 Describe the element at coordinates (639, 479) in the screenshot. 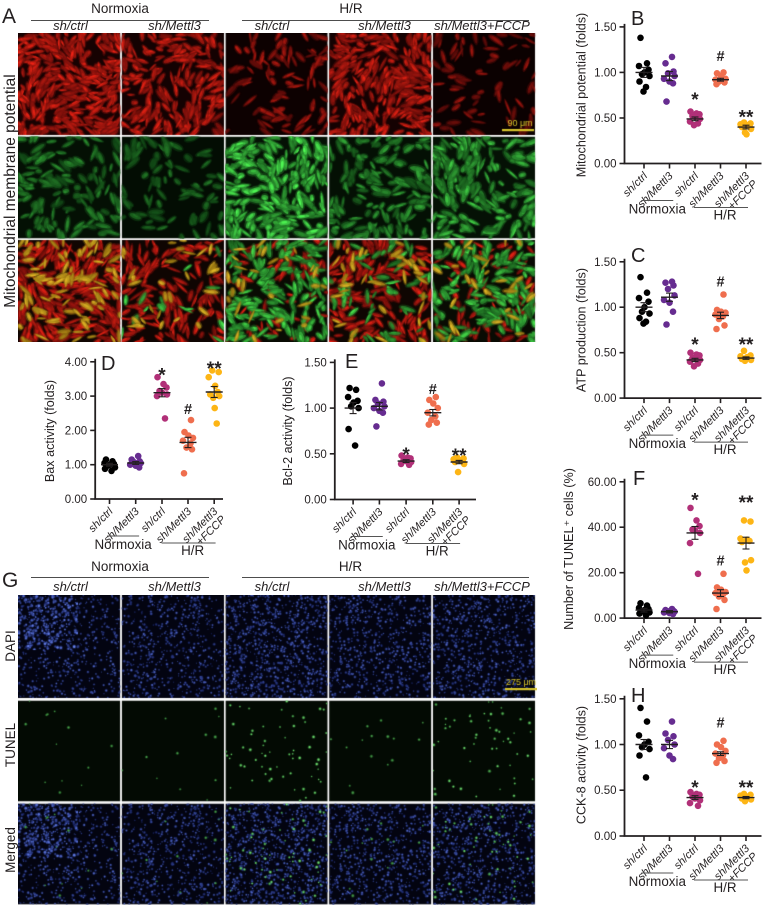

I see `svg-text: F` at that location.